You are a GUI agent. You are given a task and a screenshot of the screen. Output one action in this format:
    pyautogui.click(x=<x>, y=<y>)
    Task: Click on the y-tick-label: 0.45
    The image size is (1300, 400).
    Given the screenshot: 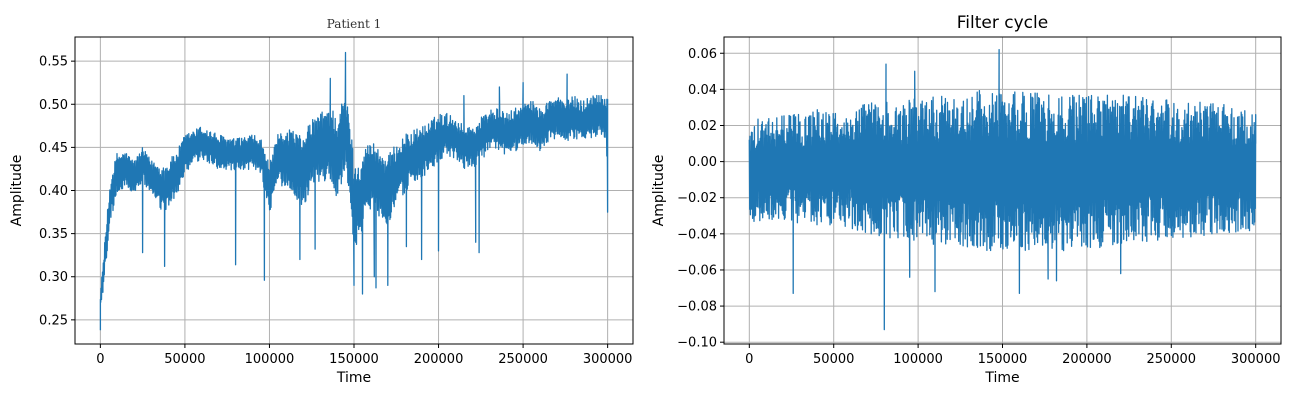 What is the action you would take?
    pyautogui.click(x=53, y=148)
    